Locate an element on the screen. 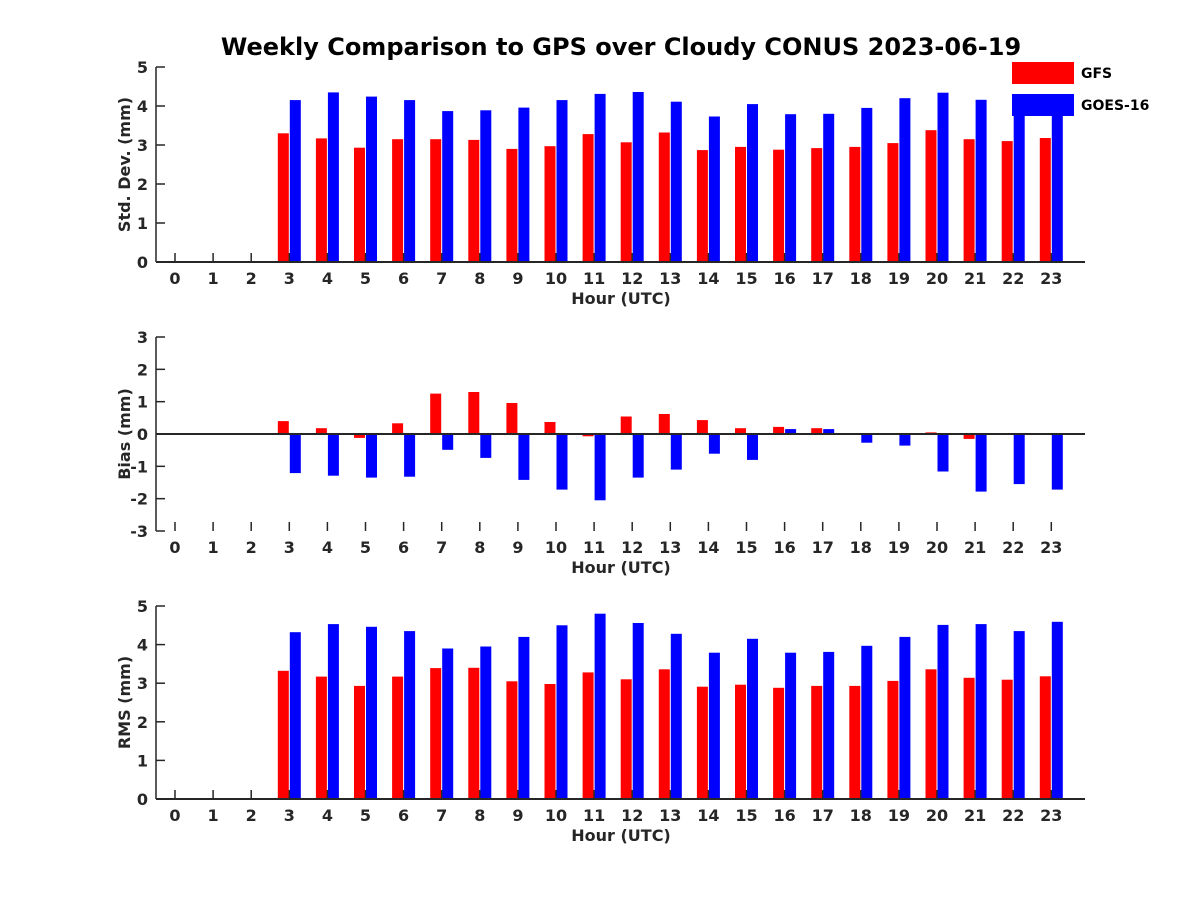  x-tick-label: 15 is located at coordinates (746, 547).